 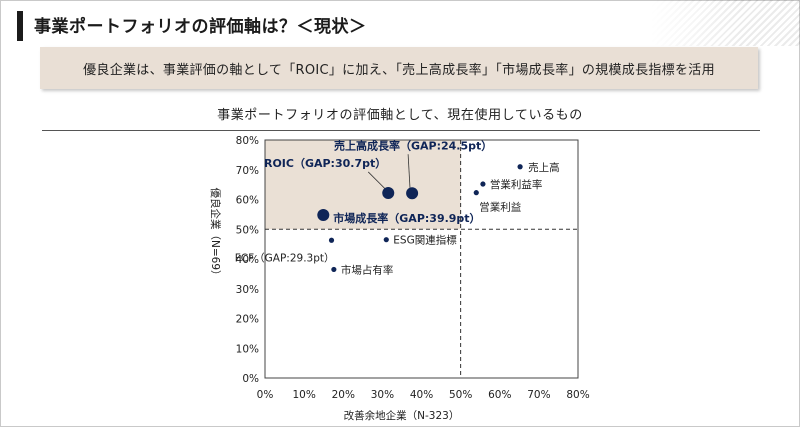 What do you see at coordinates (247, 290) in the screenshot?
I see `y-tick-label: 30%` at bounding box center [247, 290].